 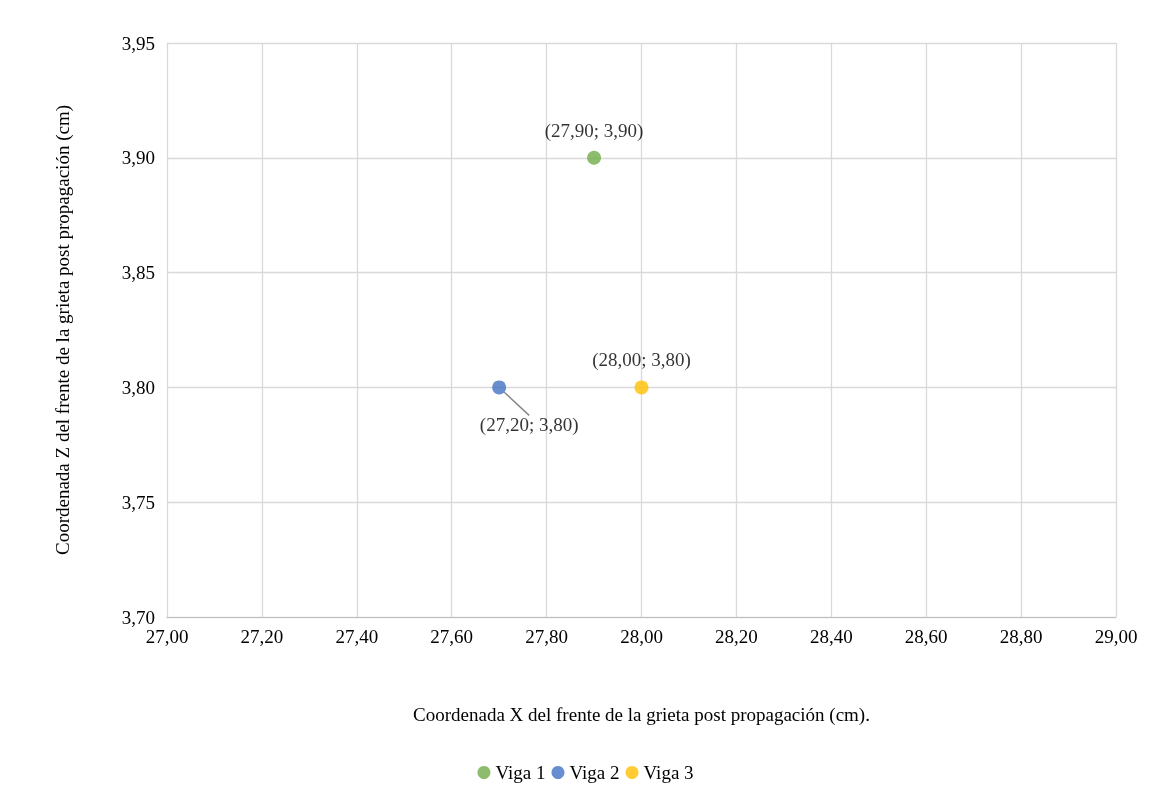 What do you see at coordinates (831, 636) in the screenshot?
I see `x-tick-label: 28,40` at bounding box center [831, 636].